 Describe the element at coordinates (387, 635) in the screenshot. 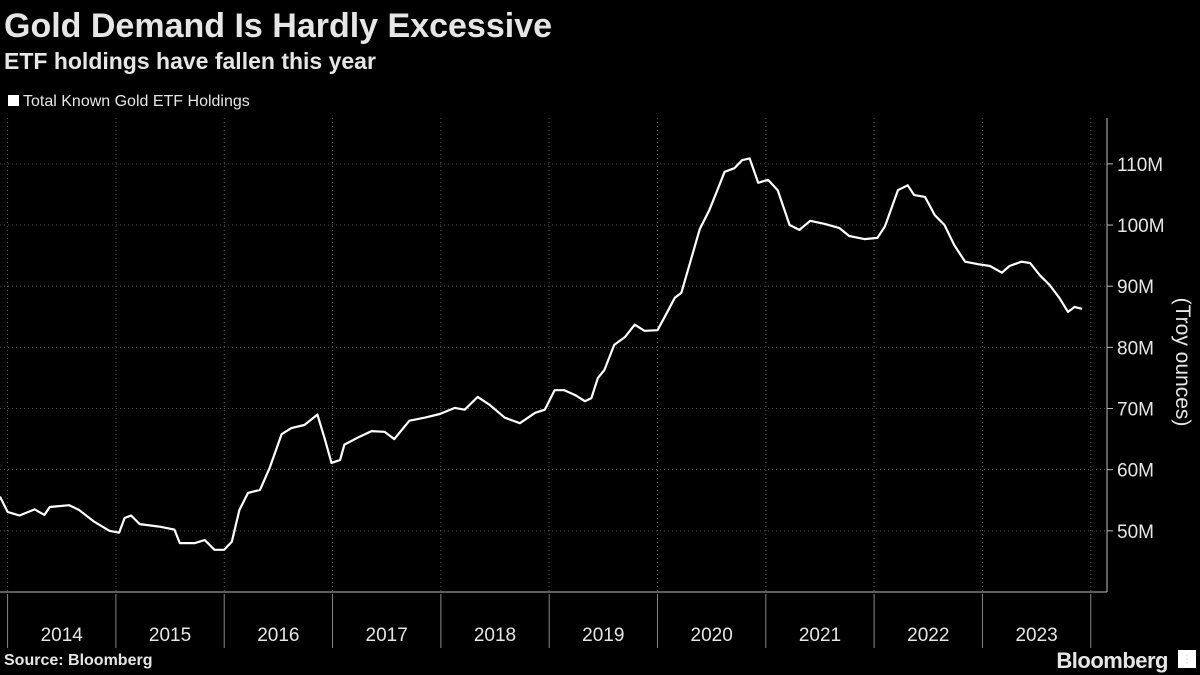

I see `x-tick-label: 2017` at that location.